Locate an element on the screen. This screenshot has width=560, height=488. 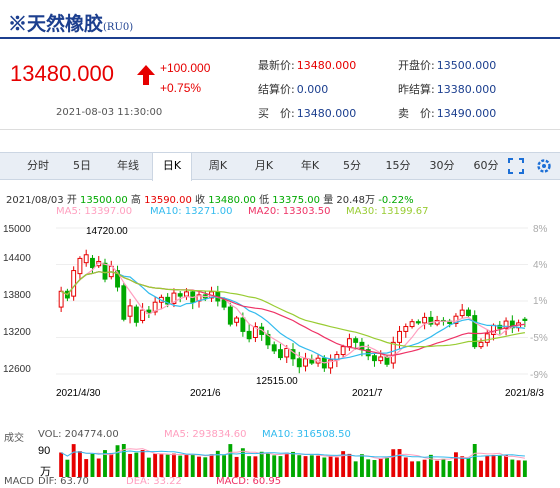
price-axis-label: 13800 is located at coordinates (17, 295).